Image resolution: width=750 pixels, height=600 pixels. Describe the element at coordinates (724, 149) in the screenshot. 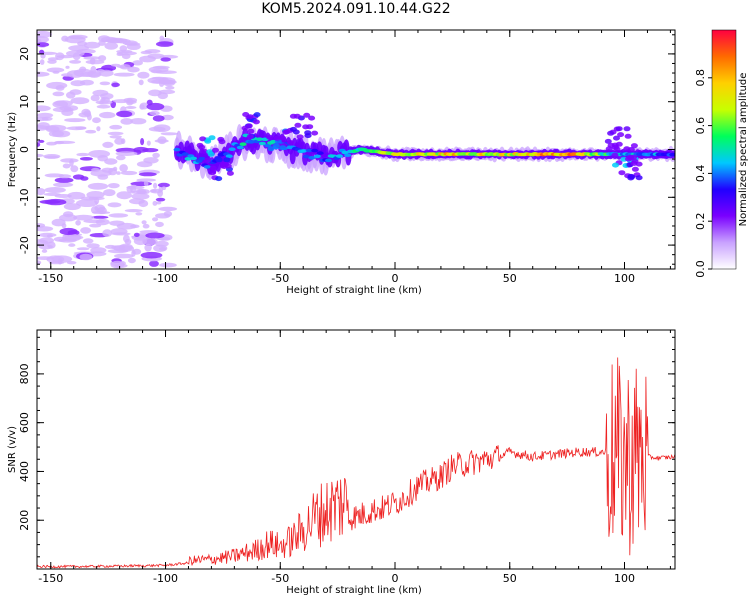

I see `colorbar-frame` at that location.